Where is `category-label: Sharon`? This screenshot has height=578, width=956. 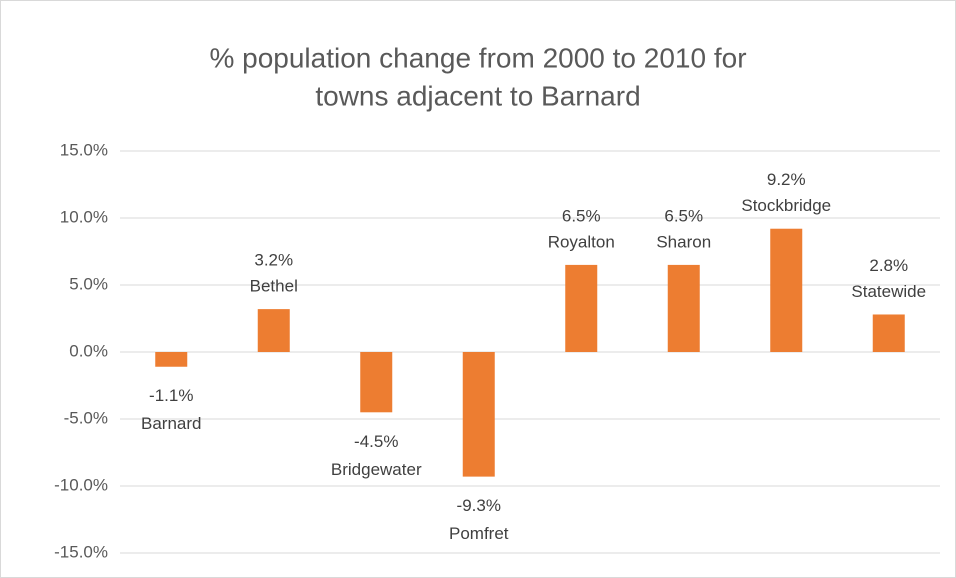
category-label: Sharon is located at coordinates (683, 241).